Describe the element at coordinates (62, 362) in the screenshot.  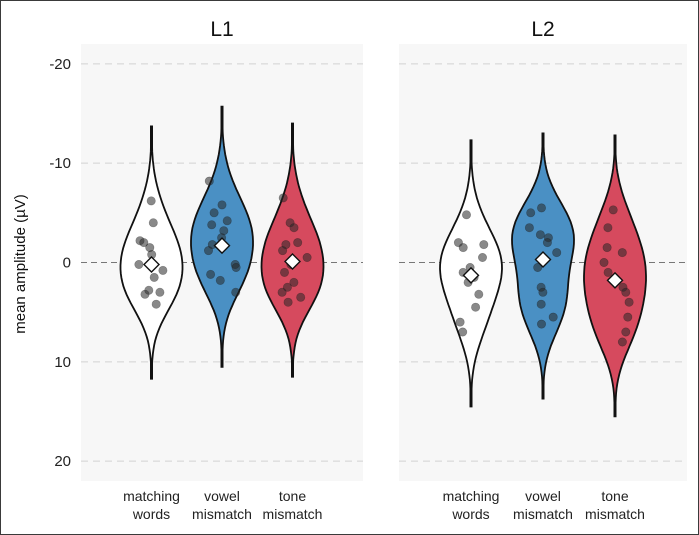
I see `y-tick-label: 10` at that location.